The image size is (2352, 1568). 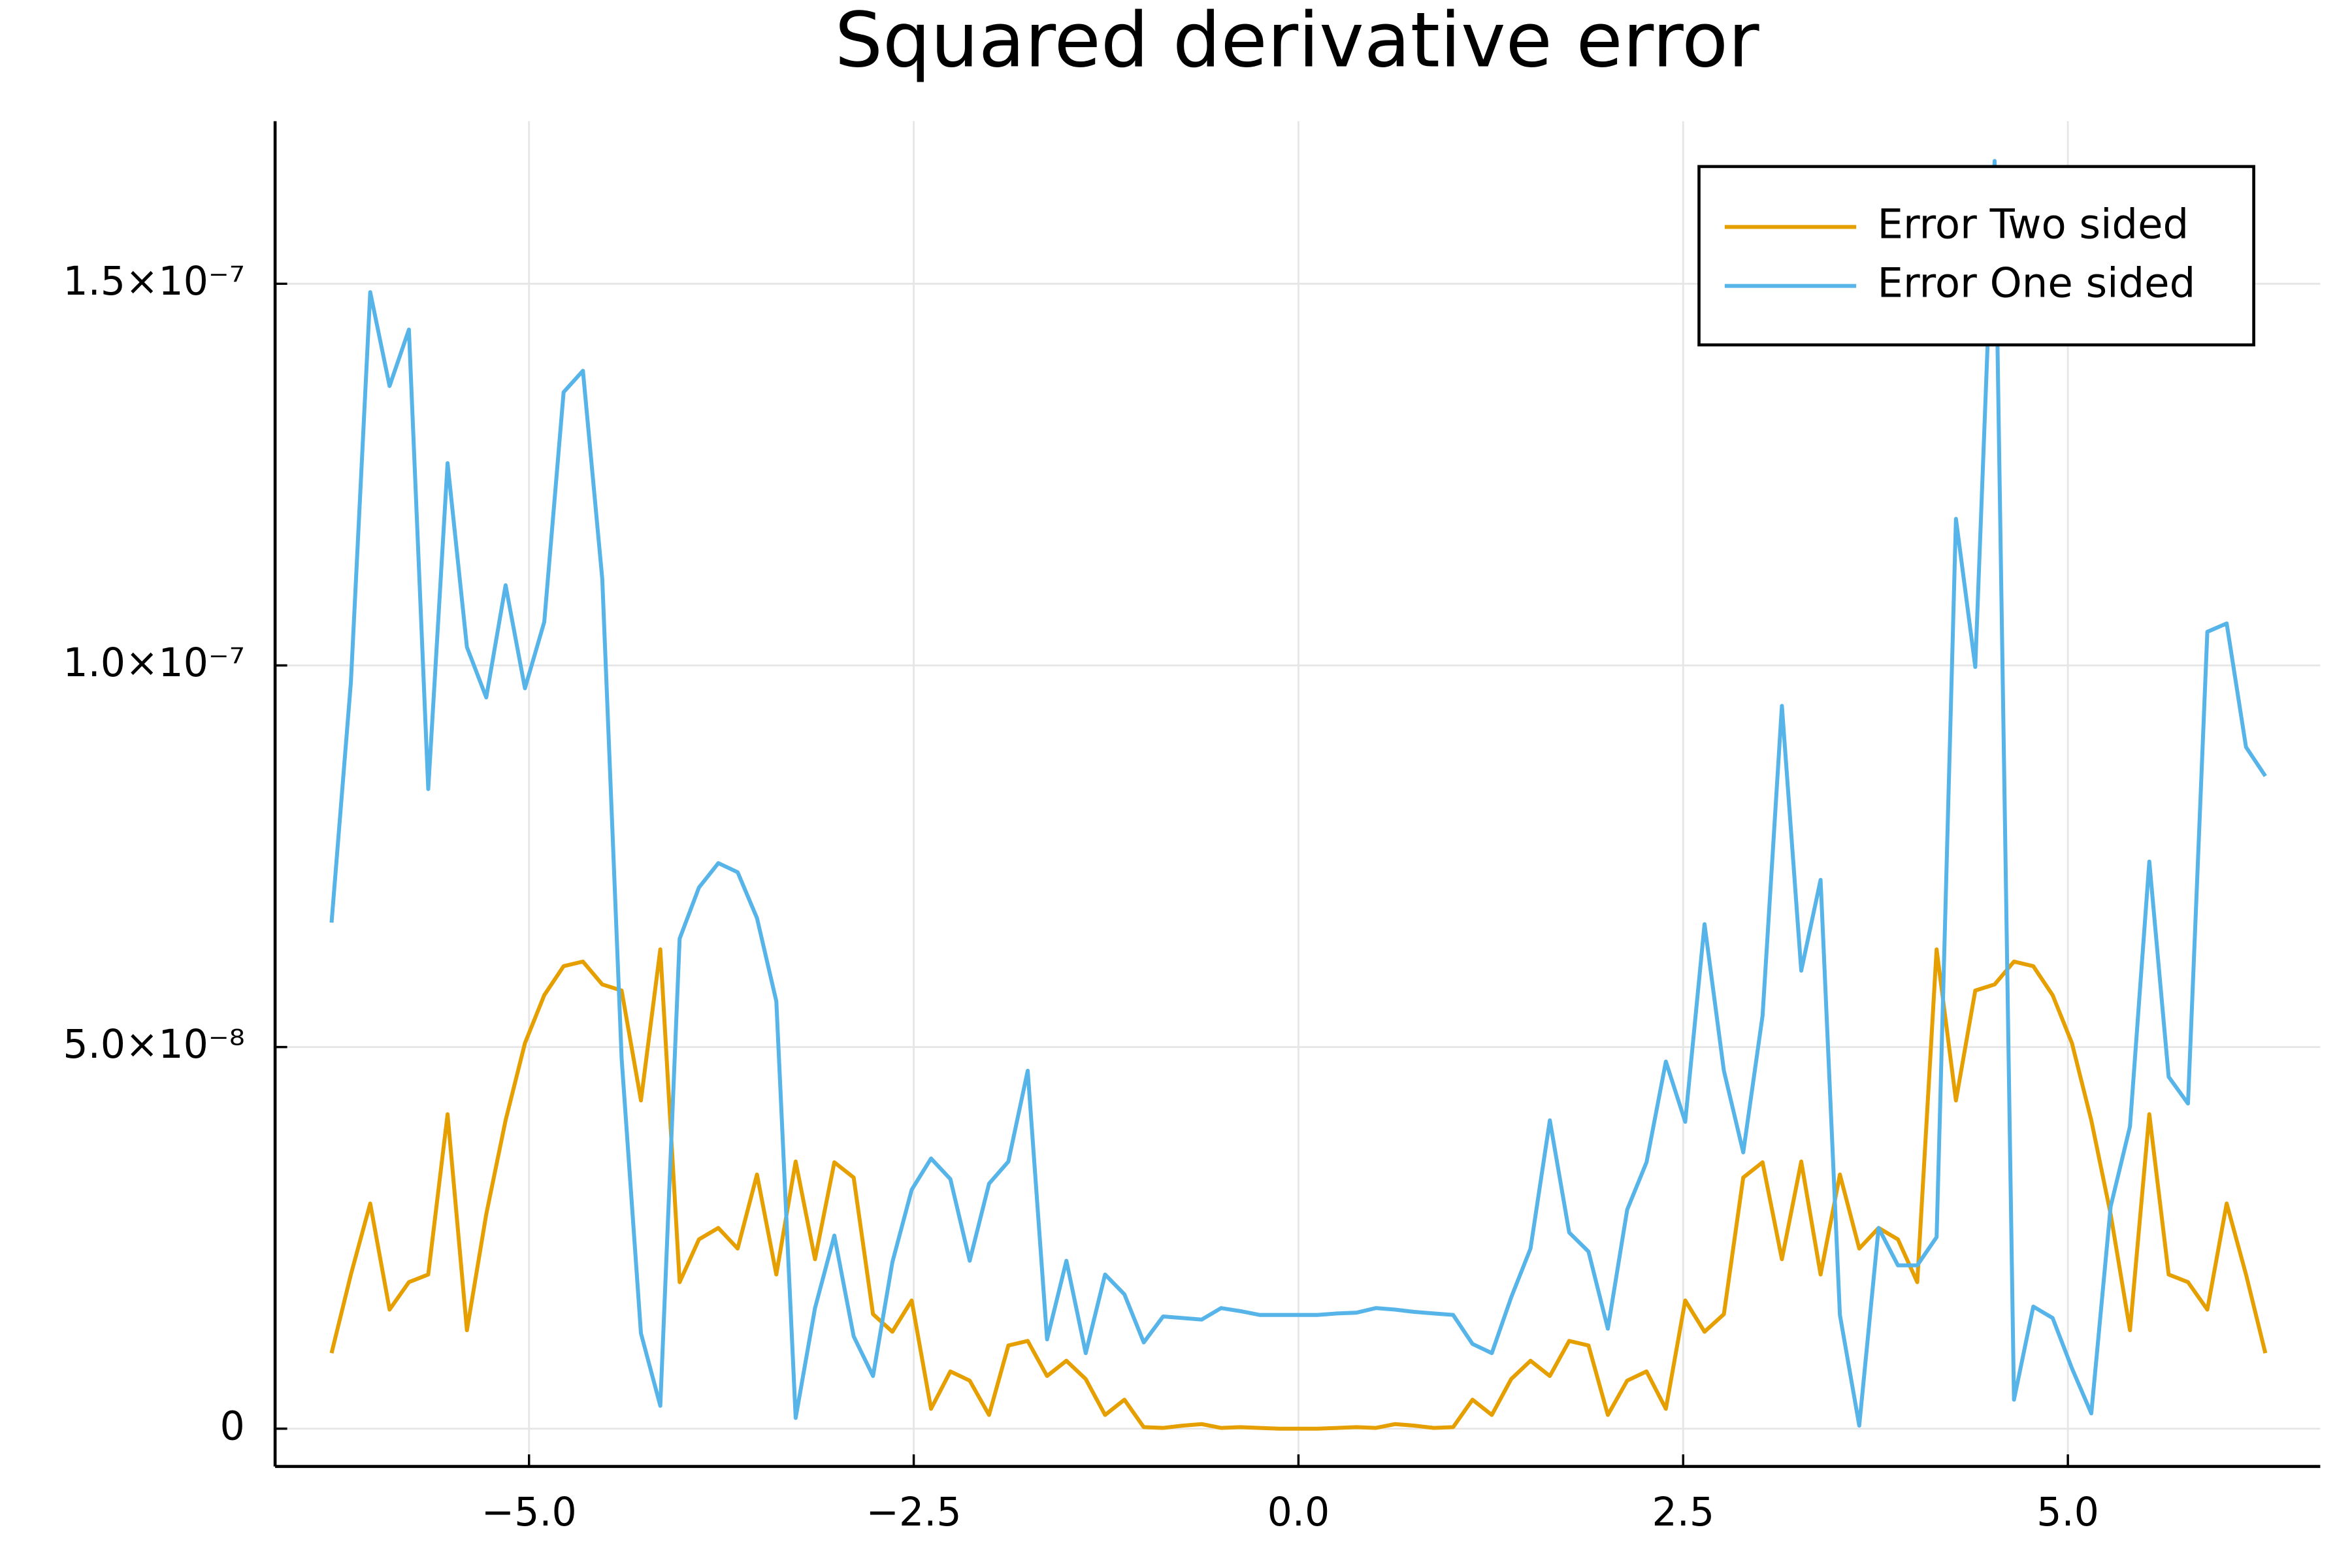 I want to click on x-tick-label: −2.5, so click(x=914, y=1512).